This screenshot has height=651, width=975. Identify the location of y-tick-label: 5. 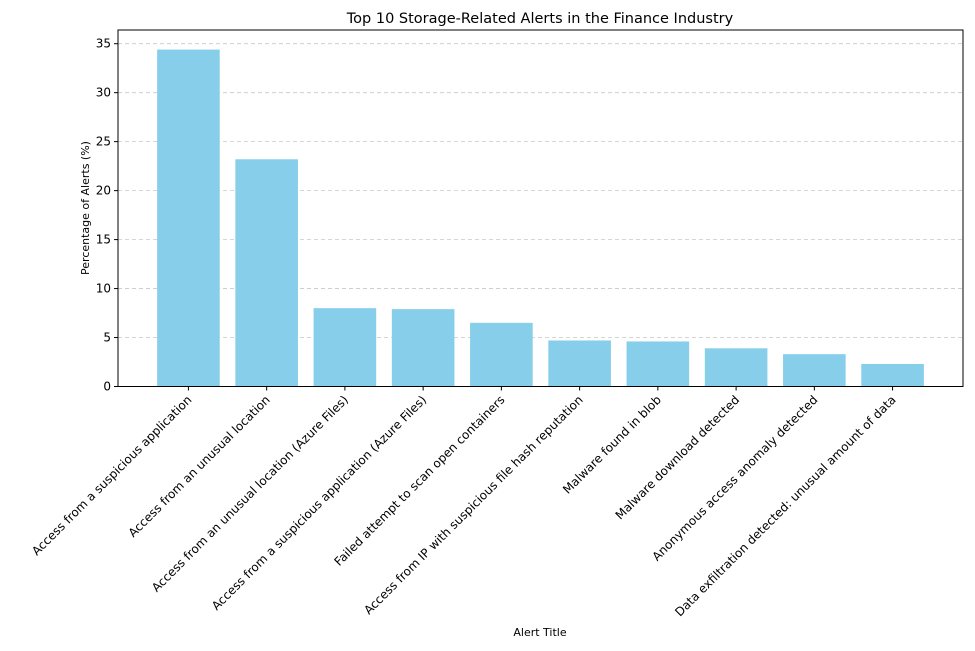
(107, 338).